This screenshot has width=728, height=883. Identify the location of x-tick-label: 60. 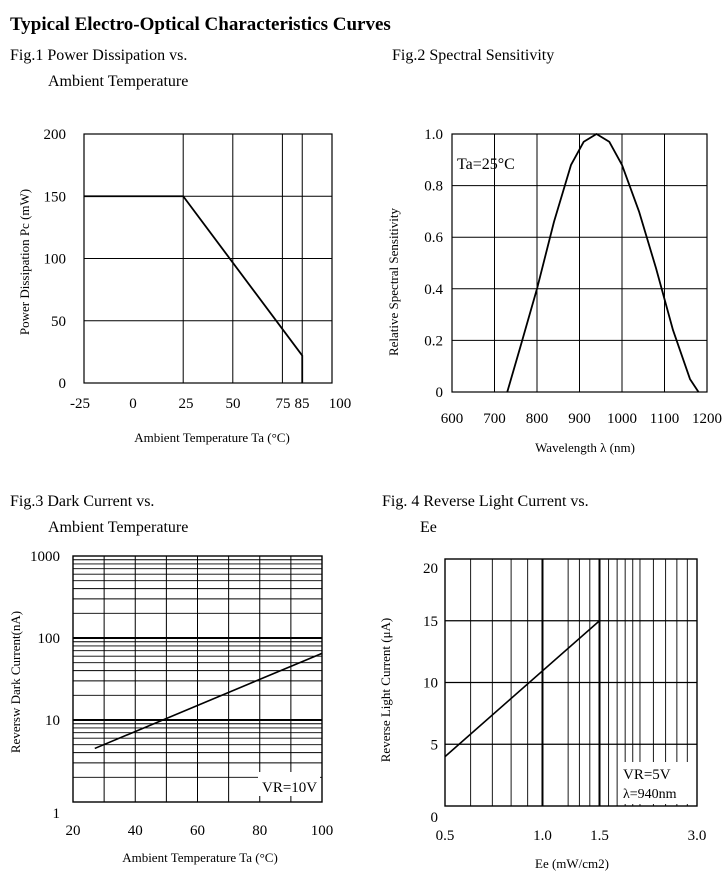
(197, 831).